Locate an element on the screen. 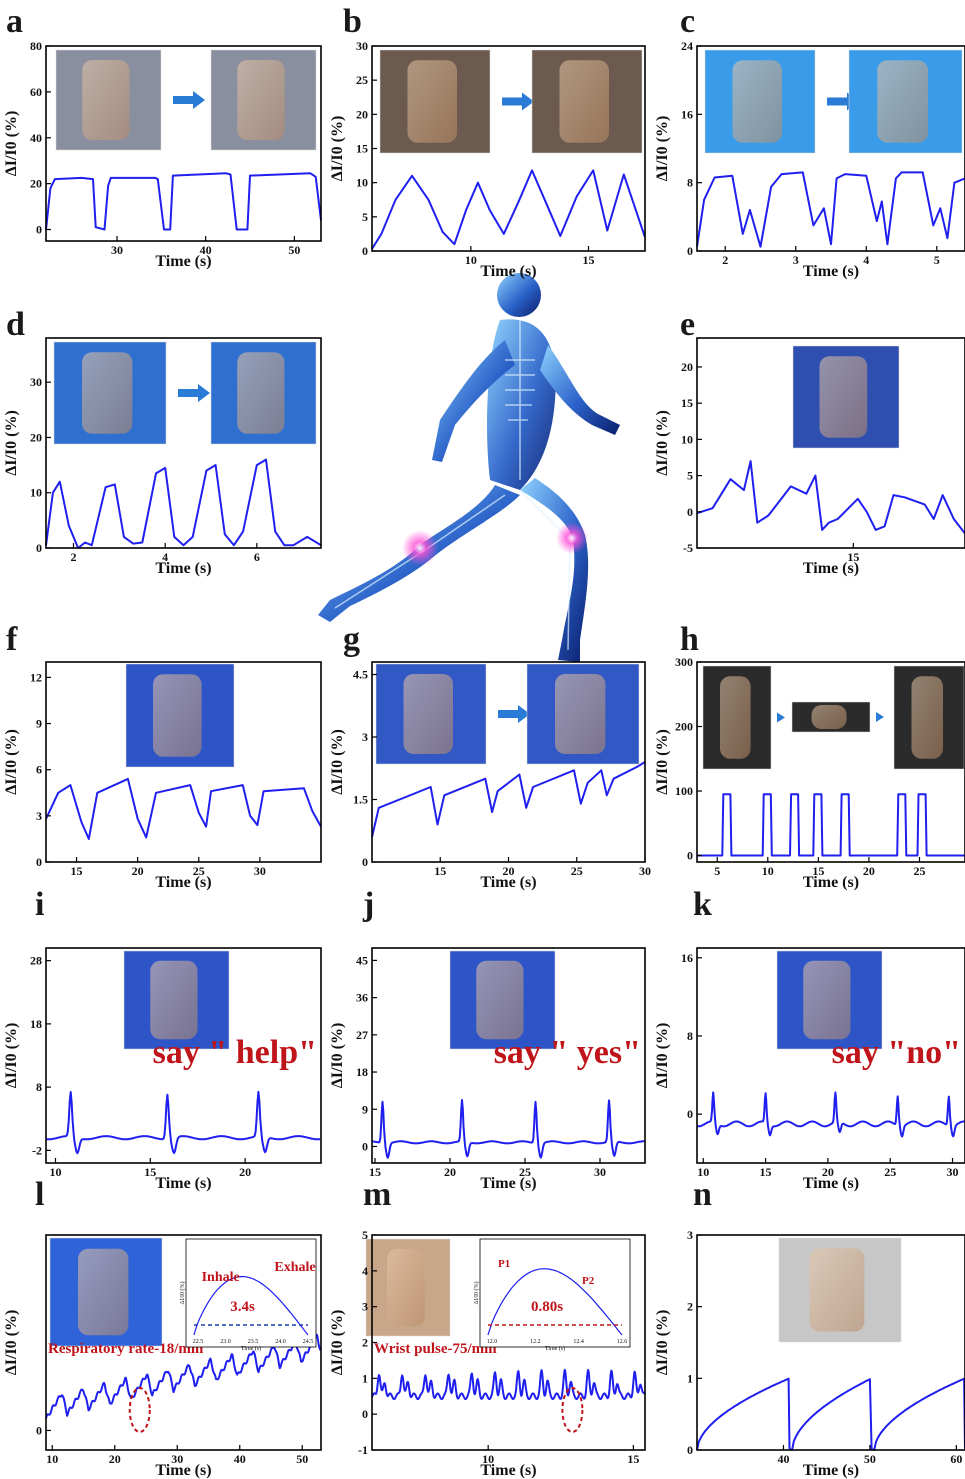 This screenshot has width=965, height=1479. plot-frame-h is located at coordinates (830, 762).